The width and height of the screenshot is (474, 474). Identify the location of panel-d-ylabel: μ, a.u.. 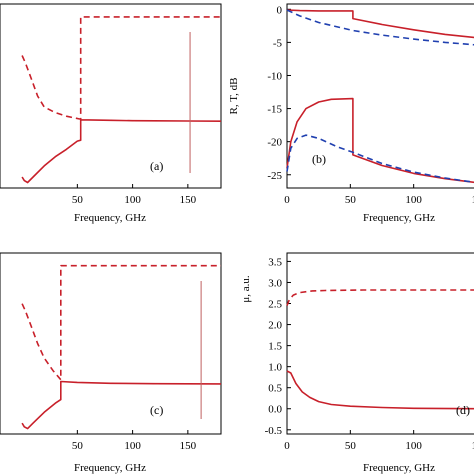
(246, 289).